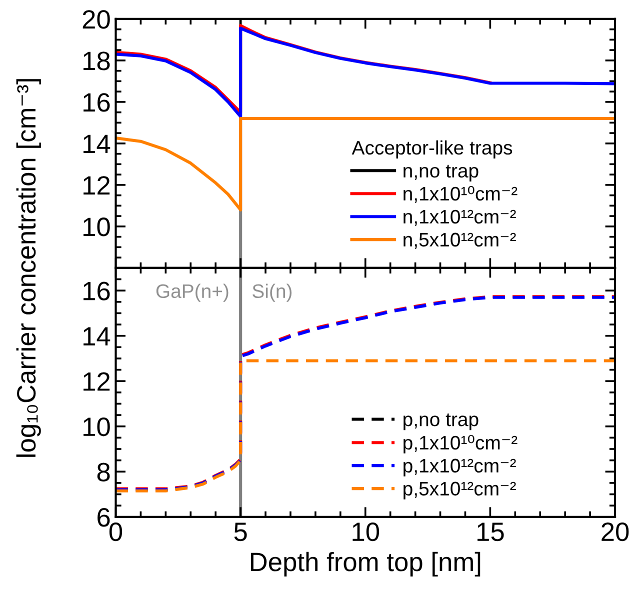 This screenshot has width=636, height=611. I want to click on legend-label: n,1x10¹⁰cm⁻², so click(461, 194).